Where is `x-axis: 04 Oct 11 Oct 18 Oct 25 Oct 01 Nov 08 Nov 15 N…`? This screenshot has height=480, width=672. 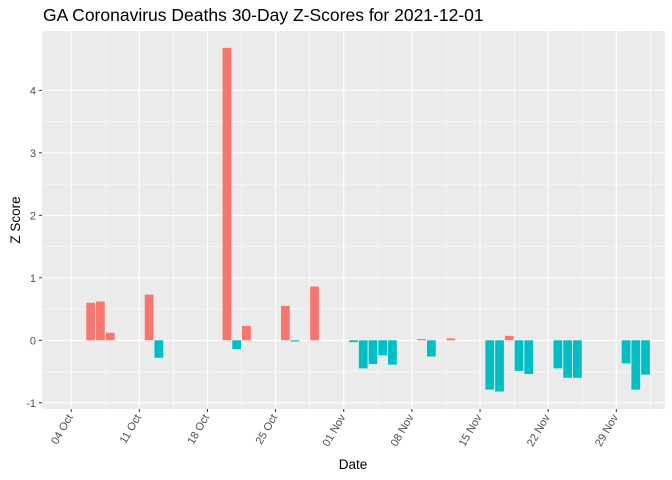 x-axis: 04 Oct 11 Oct 18 Oct 25 Oct 01 Nov 08 Nov 15 N… is located at coordinates (335, 429).